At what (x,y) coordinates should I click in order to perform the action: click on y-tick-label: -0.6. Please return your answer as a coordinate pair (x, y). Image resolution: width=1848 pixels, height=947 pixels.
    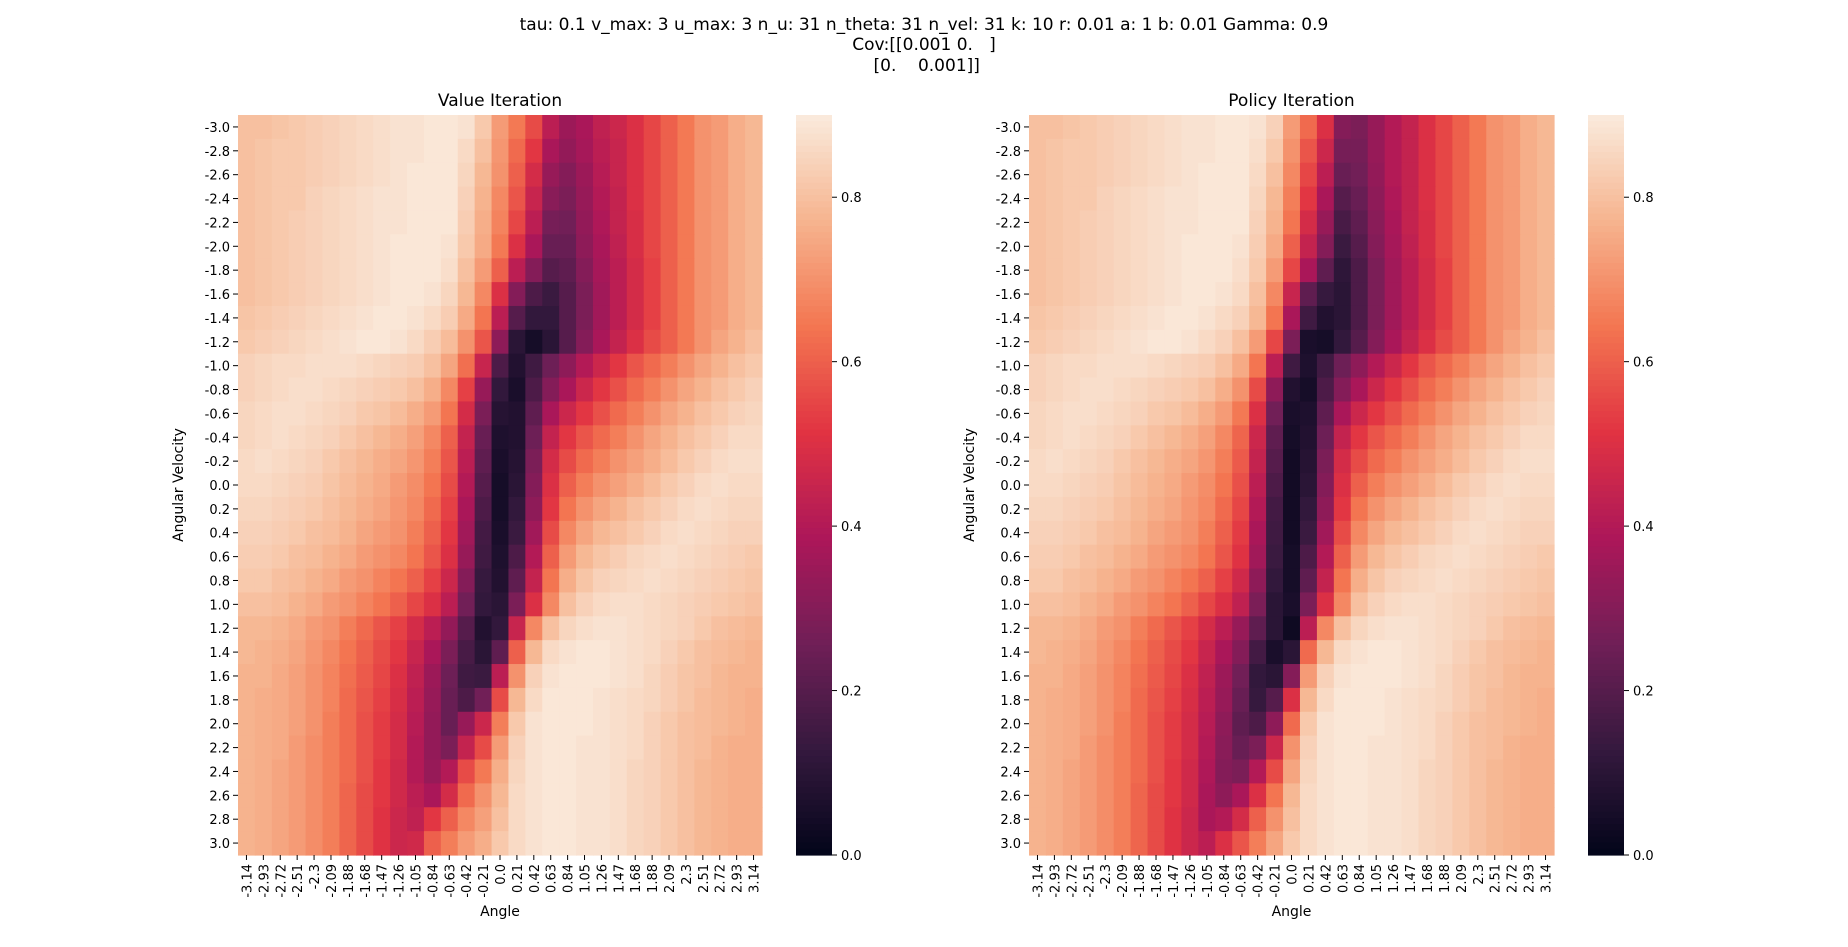
    Looking at the image, I should click on (1008, 414).